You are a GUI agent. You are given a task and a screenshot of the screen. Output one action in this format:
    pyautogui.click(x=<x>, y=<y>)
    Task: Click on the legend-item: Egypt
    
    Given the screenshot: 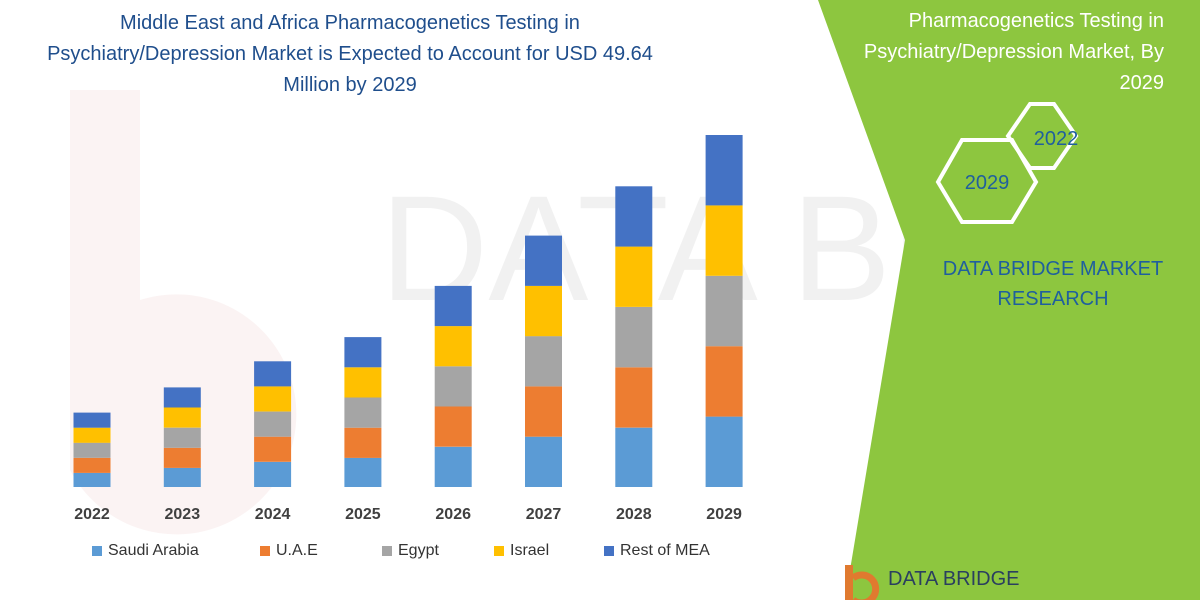 What is the action you would take?
    pyautogui.click(x=410, y=551)
    